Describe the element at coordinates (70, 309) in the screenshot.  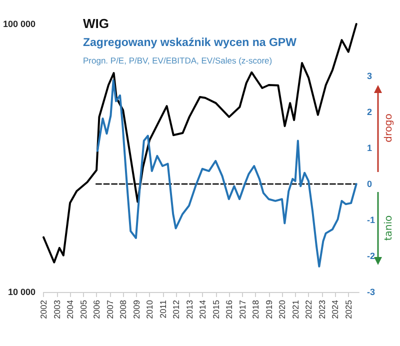
I see `x-tick-label: 2004` at that location.